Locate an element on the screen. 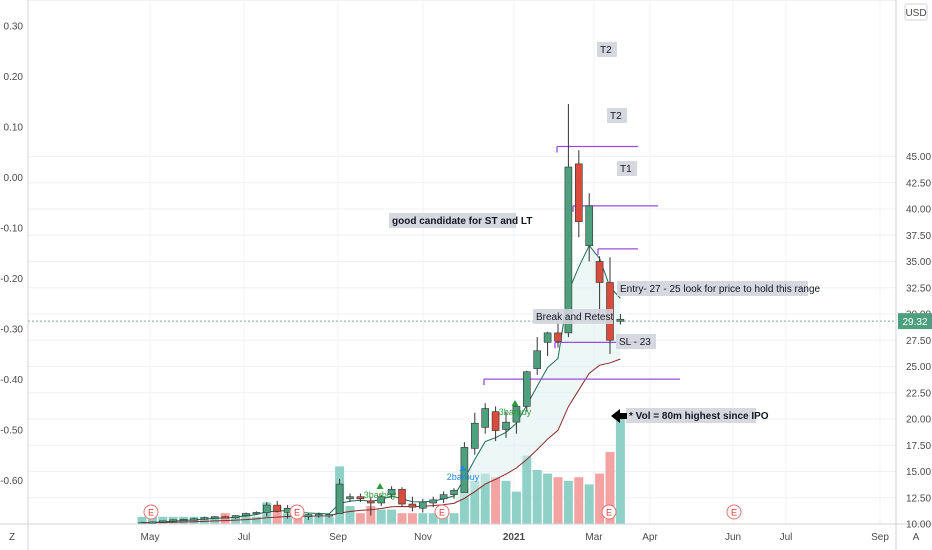 The width and height of the screenshot is (932, 550). left-tick-label: -0.20 is located at coordinates (11, 279).